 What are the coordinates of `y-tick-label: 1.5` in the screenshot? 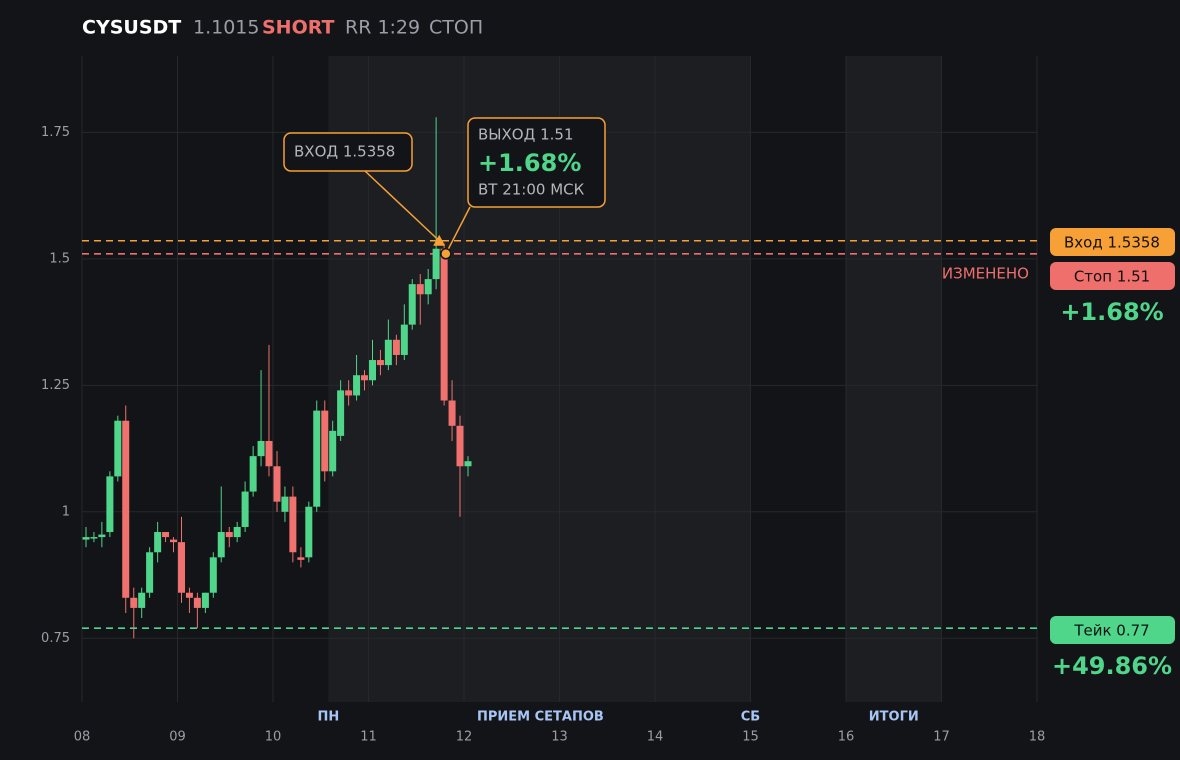 It's located at (59, 258).